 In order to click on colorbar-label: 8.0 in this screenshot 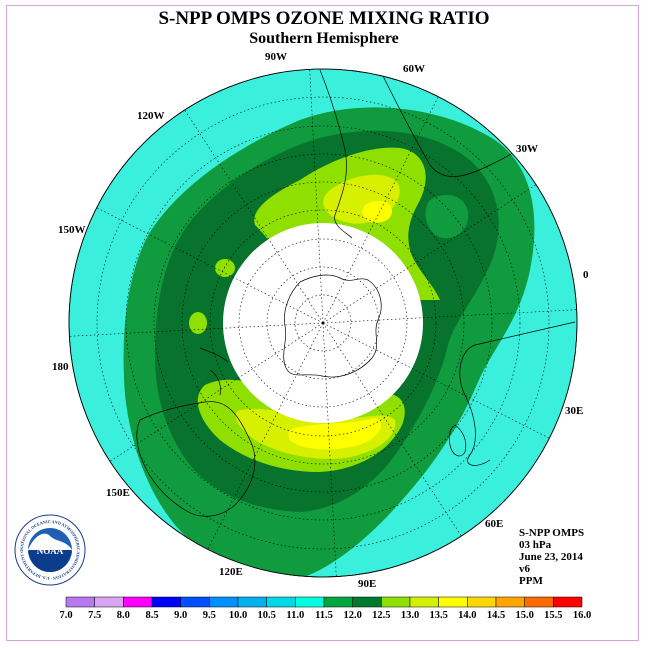, I will do `click(123, 615)`.